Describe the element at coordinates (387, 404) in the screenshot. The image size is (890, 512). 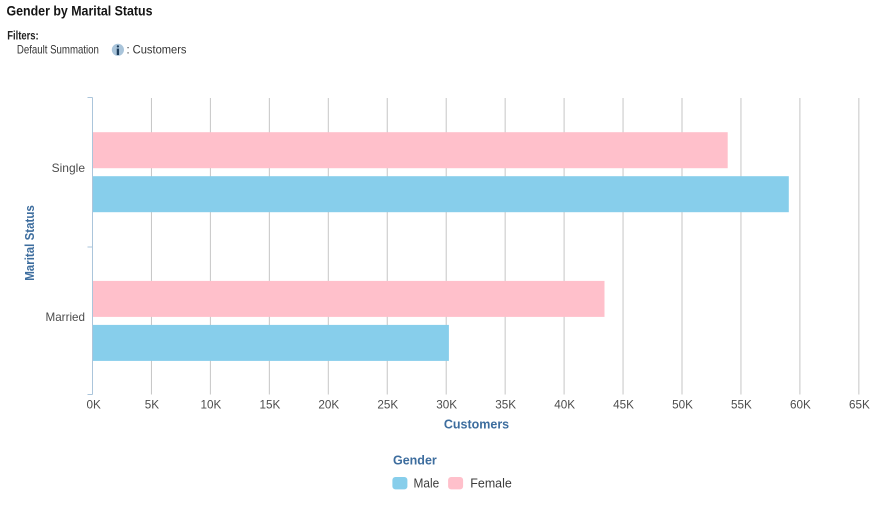
I see `svg-text: 25K` at that location.